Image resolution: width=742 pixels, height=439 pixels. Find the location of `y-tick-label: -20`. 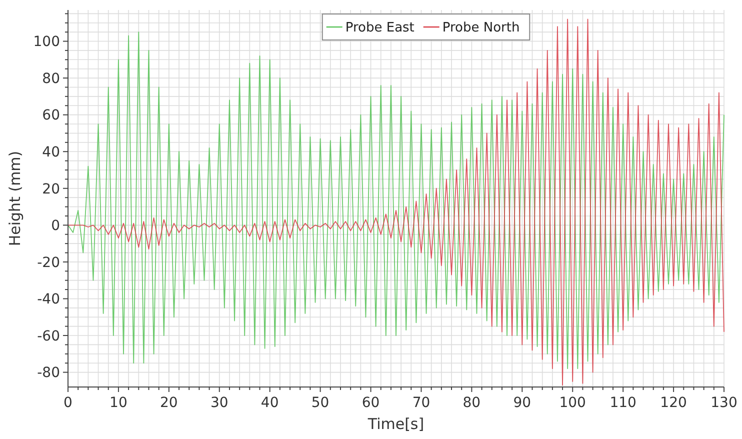

y-tick-label: -20 is located at coordinates (48, 262).